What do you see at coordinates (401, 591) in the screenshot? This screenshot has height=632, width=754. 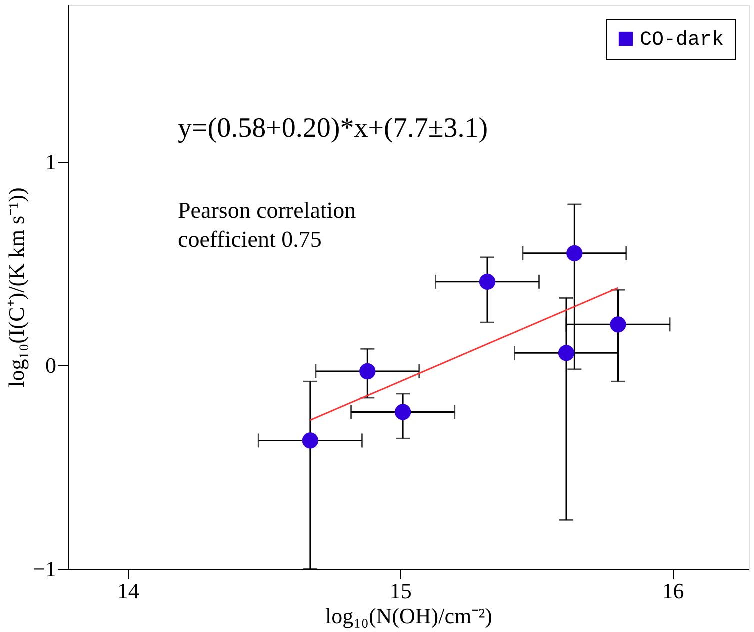 I see `x-tick-label: 15` at bounding box center [401, 591].